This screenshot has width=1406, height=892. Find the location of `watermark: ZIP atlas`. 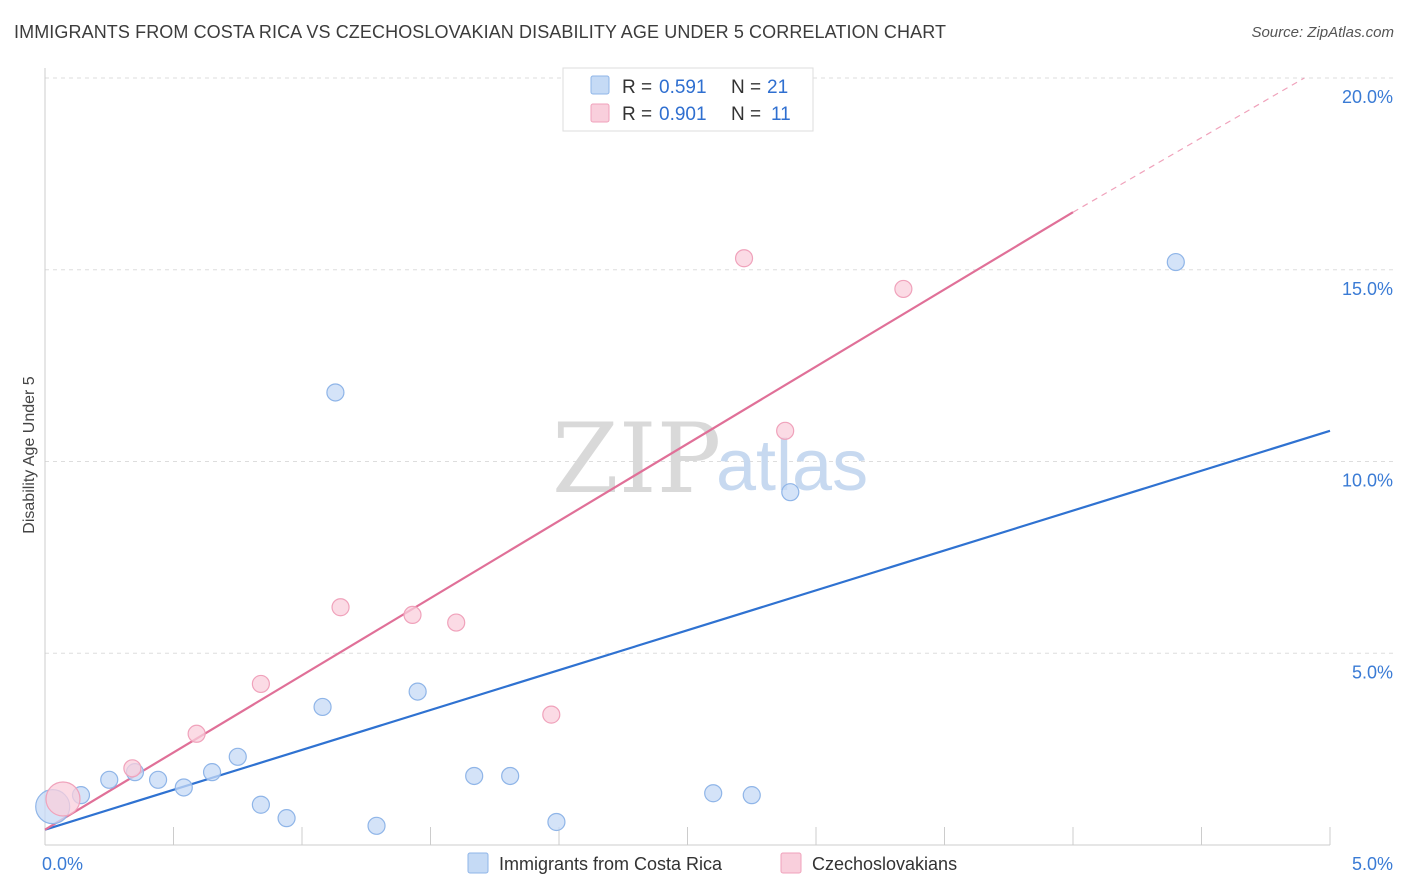

watermark: ZIP atlas is located at coordinates (710, 459).